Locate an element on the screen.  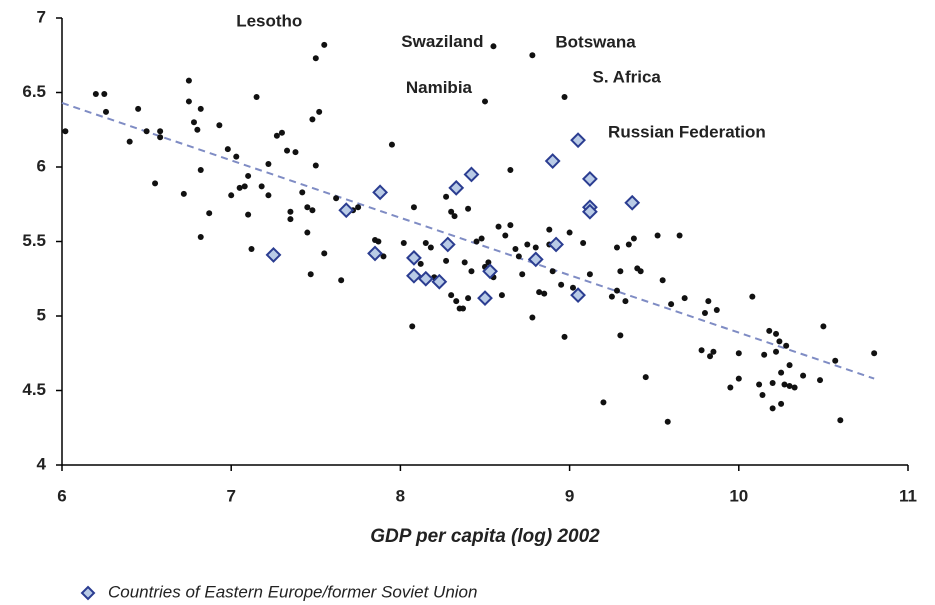
y-tick-label: 4 is located at coordinates (42, 463).